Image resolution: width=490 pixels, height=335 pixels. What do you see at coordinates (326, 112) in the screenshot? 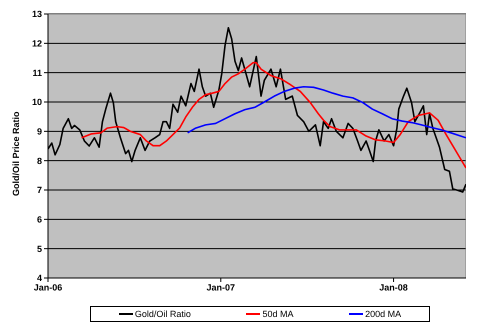
I see `line-series` at bounding box center [326, 112].